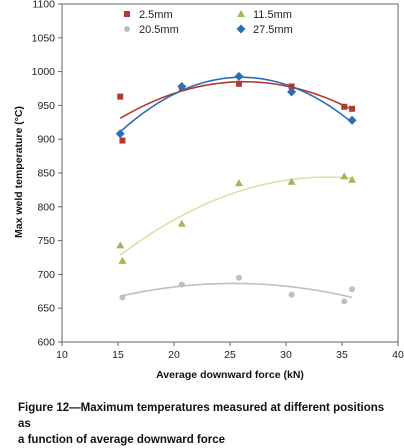 Image resolution: width=404 pixels, height=448 pixels. What do you see at coordinates (398, 355) in the screenshot?
I see `x-tick-label: 40` at bounding box center [398, 355].